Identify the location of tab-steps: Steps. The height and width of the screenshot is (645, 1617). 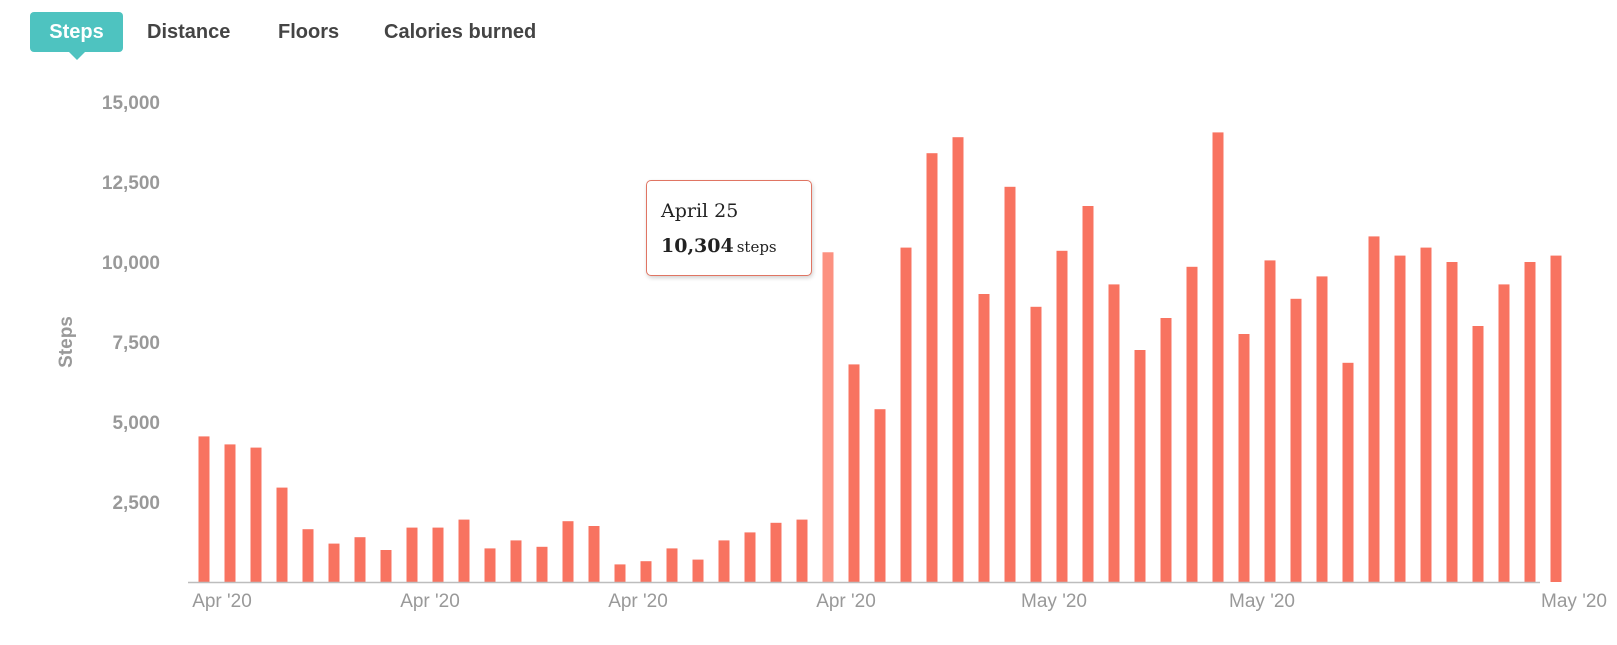
(76, 36).